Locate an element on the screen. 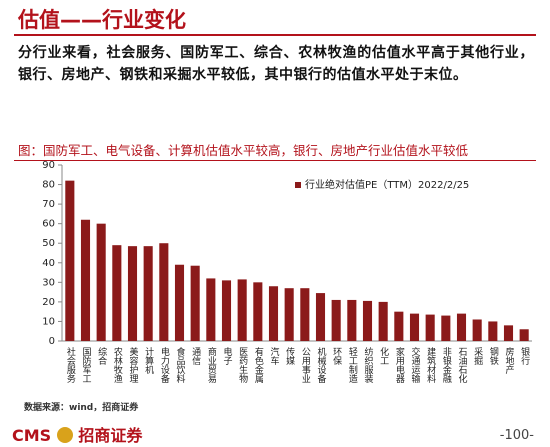 Image resolution: width=550 pixels, height=447 pixels. y-tick-label: 60 is located at coordinates (48, 224).